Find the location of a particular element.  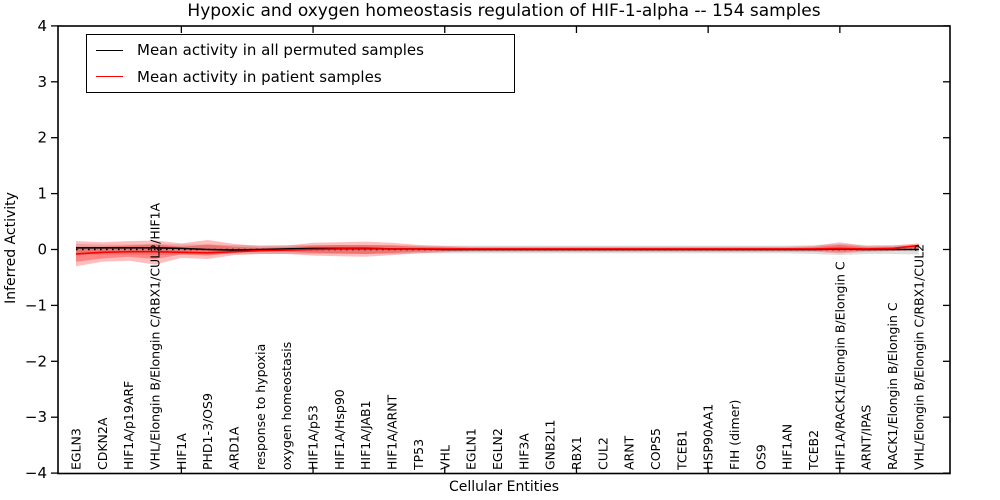

x-tick-label: HIF3A is located at coordinates (523, 451).